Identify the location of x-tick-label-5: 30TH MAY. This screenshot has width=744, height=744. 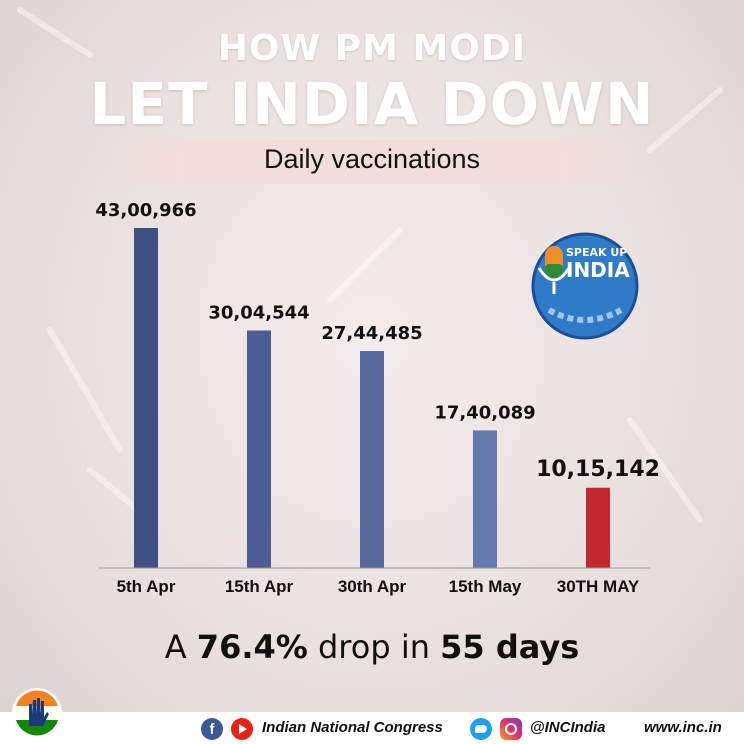
(598, 586).